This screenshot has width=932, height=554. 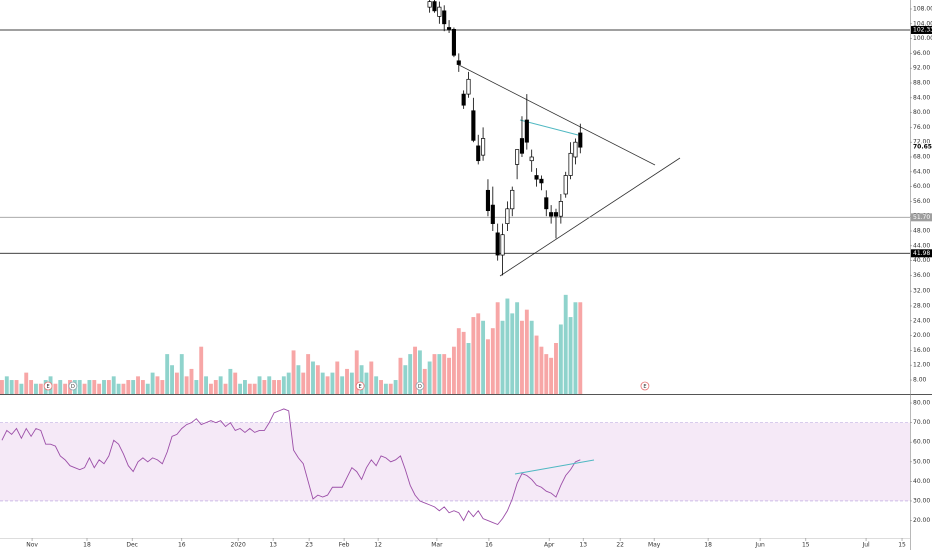 What do you see at coordinates (921, 305) in the screenshot?
I see `y-tick-label: 28.00` at bounding box center [921, 305].